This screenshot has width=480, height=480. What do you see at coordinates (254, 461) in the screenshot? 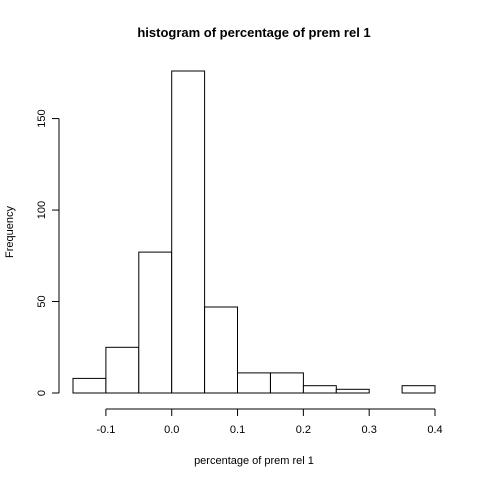
I see `x-axis-label: percentage of prem rel 1` at bounding box center [254, 461].